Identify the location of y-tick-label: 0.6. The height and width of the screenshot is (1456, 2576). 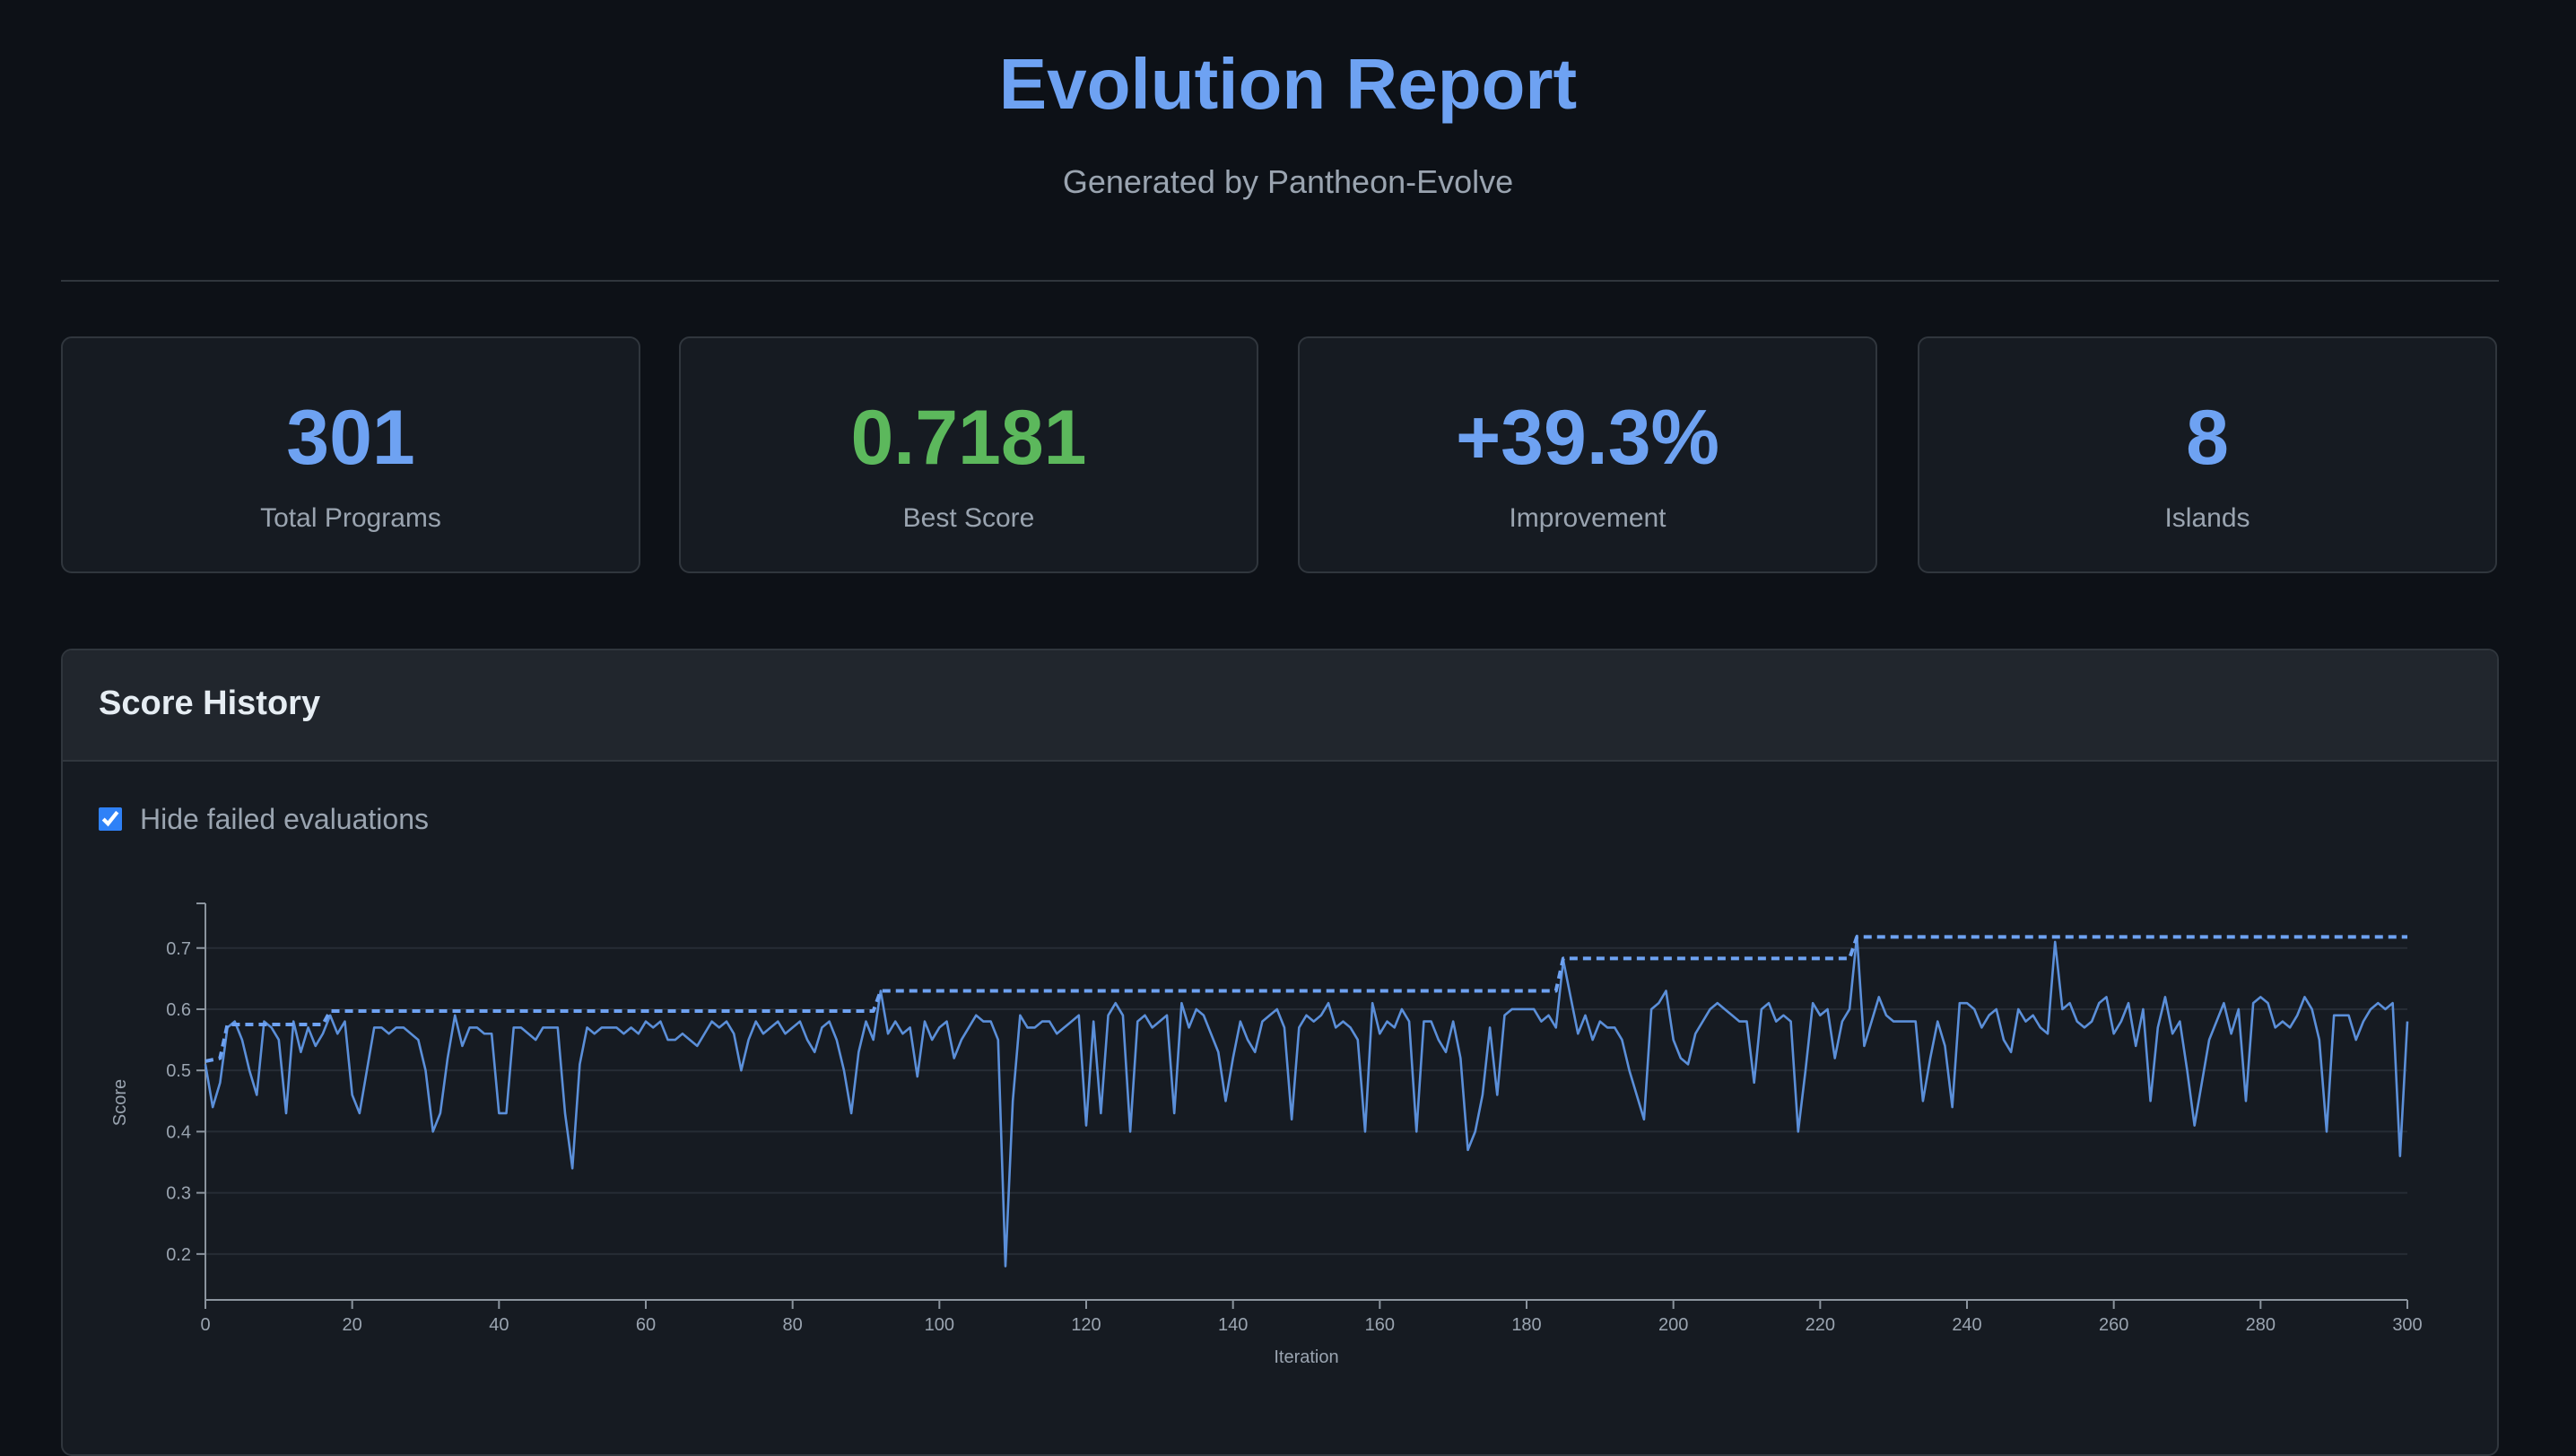
(178, 1010).